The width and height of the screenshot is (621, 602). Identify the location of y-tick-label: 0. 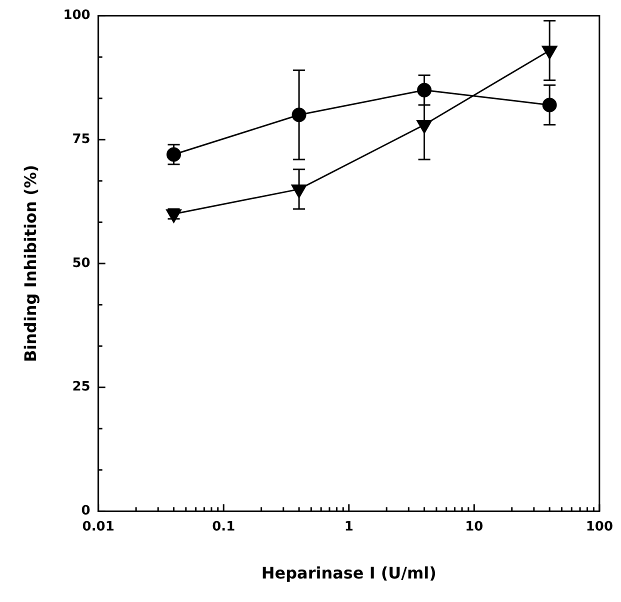
(85, 511).